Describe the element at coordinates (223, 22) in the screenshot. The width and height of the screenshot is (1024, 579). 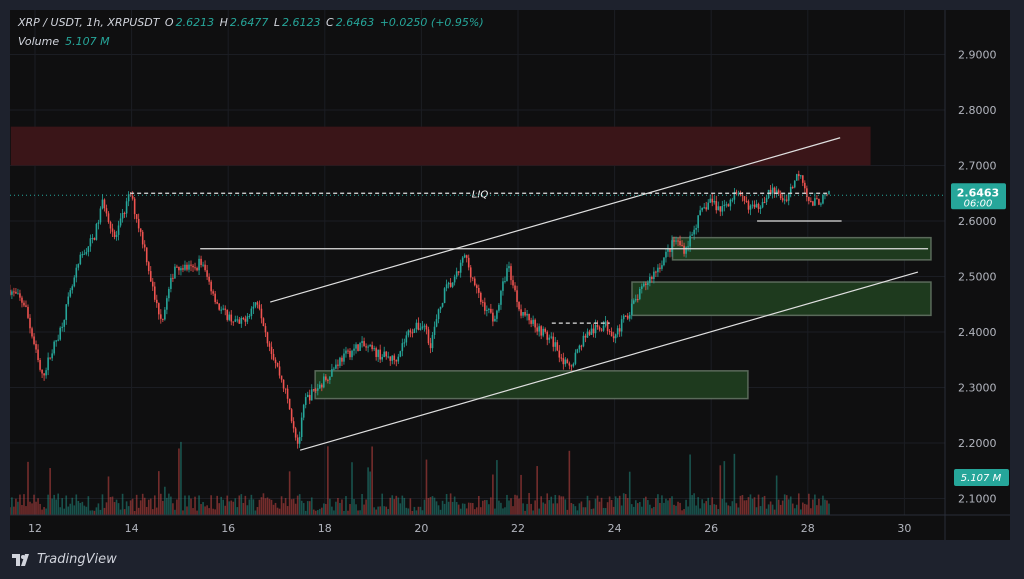
I see `high-label: H` at that location.